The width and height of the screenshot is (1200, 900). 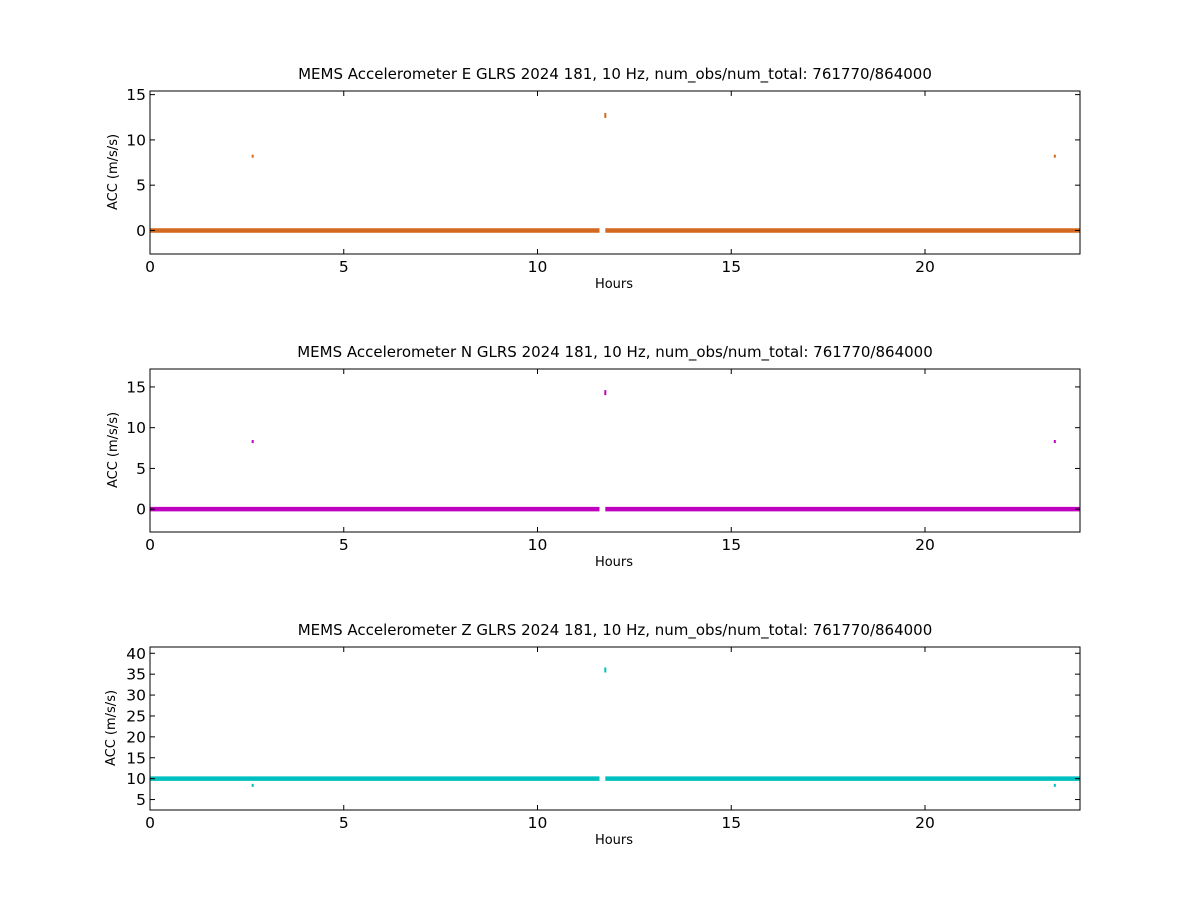 I want to click on y-tick-label: 30, so click(x=136, y=696).